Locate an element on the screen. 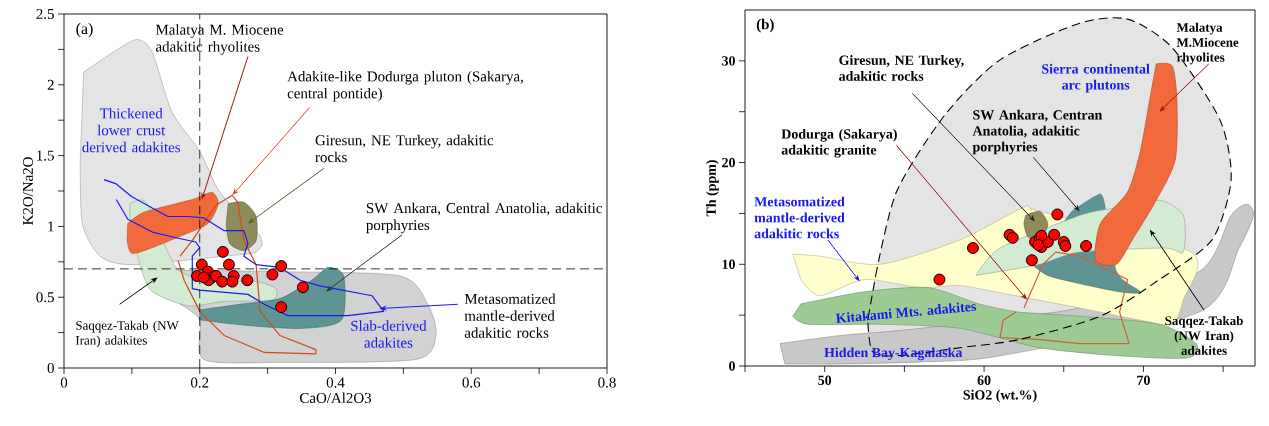  annotation: SW Ankara, Centran Anatolia, adakitic porphyries is located at coordinates (1037, 132).